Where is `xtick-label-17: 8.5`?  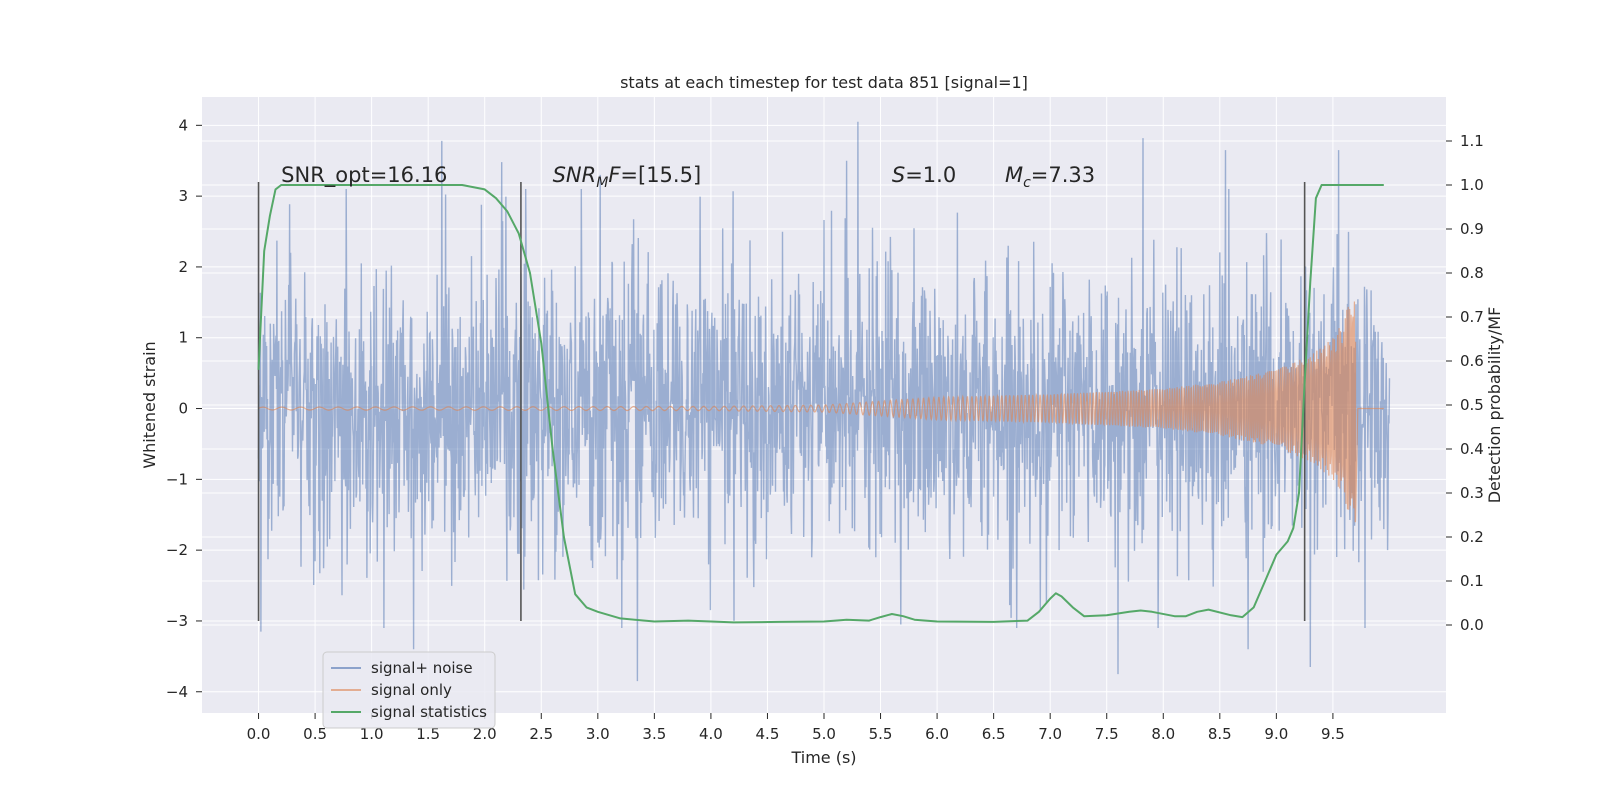
xtick-label-17: 8.5 is located at coordinates (1220, 734).